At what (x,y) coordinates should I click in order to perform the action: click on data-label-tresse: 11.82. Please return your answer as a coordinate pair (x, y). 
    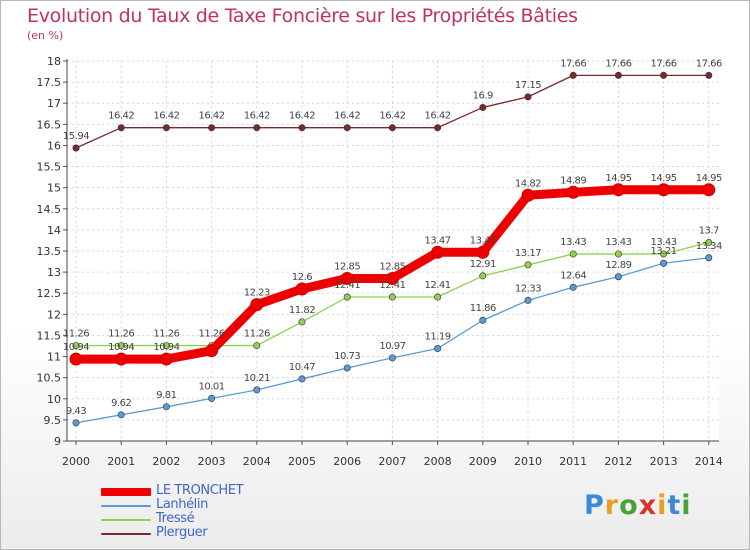
    Looking at the image, I should click on (302, 310).